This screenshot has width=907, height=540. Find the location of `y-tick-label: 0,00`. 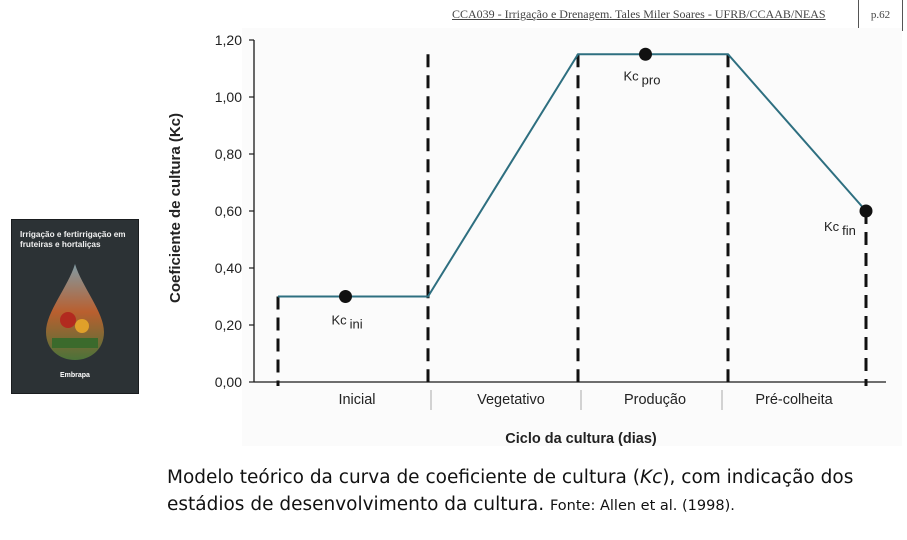

y-tick-label: 0,00 is located at coordinates (228, 382).